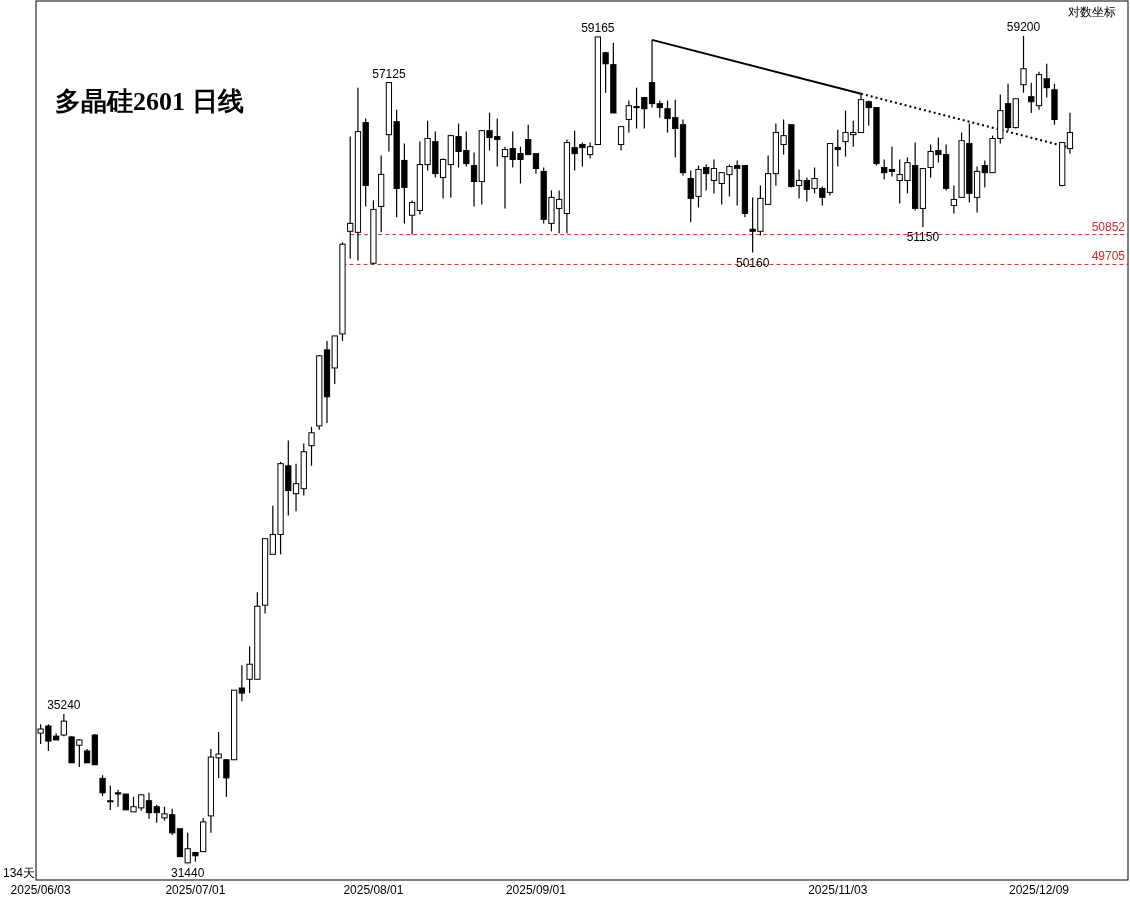  What do you see at coordinates (1108, 256) in the screenshot?
I see `ref-line-label: 49705` at bounding box center [1108, 256].